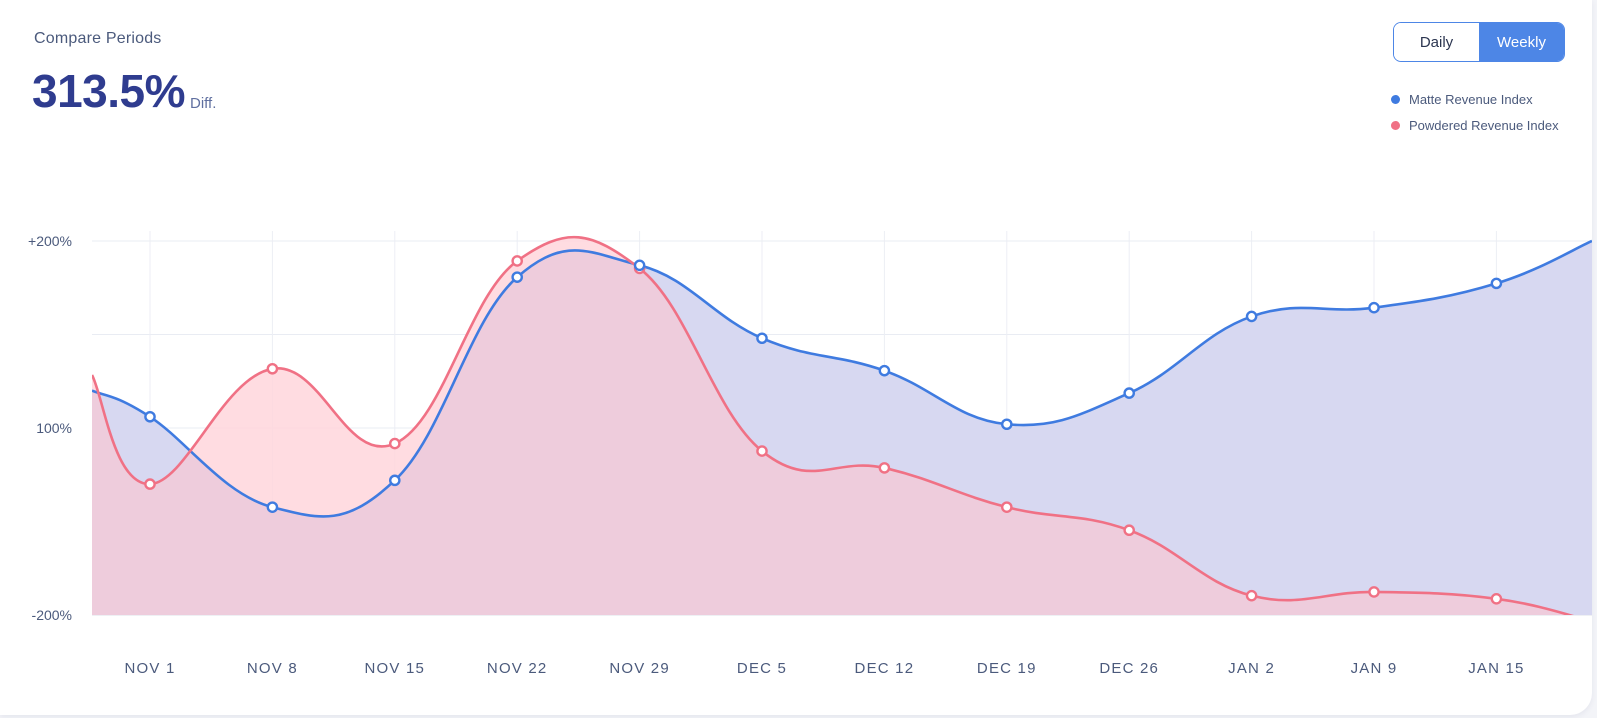 The image size is (1597, 718). Describe the element at coordinates (98, 38) in the screenshot. I see `card-title: Compare Periods` at that location.